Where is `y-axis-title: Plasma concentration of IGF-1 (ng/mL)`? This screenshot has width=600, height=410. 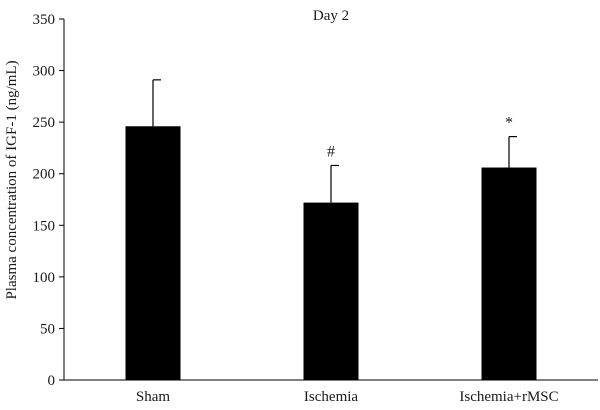 y-axis-title: Plasma concentration of IGF-1 (ng/mL) is located at coordinates (12, 179).